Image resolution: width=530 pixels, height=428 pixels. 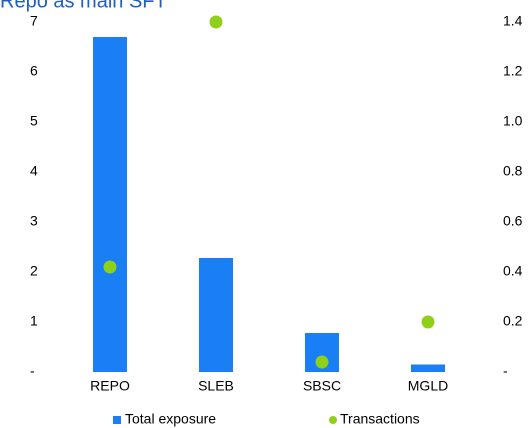 I want to click on y2-tick-label: 1.4, so click(x=513, y=21).